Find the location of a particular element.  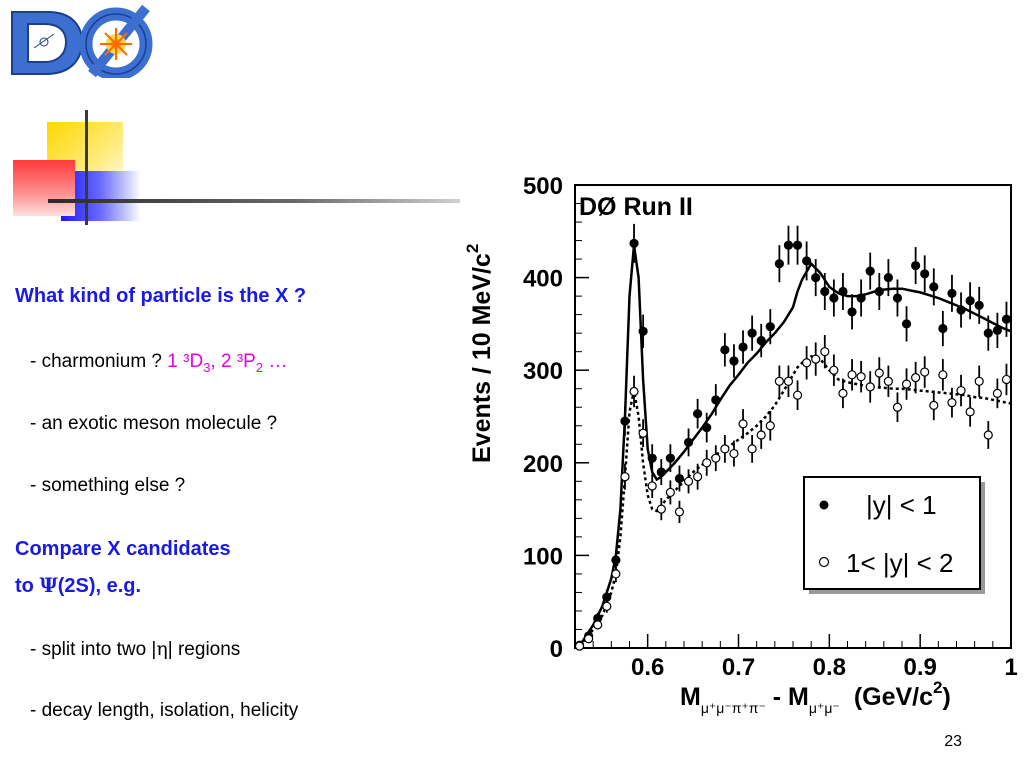

x-axis-label: Mμ⁺μ⁻π⁺π⁻ - Mμ⁺μ⁻ (GeV/c2) is located at coordinates (815, 697).